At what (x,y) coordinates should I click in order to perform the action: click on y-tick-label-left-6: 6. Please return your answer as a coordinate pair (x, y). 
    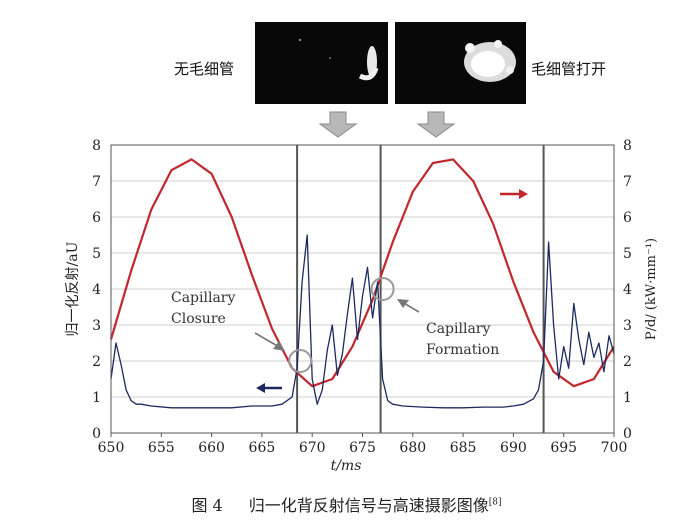
    Looking at the image, I should click on (96, 218).